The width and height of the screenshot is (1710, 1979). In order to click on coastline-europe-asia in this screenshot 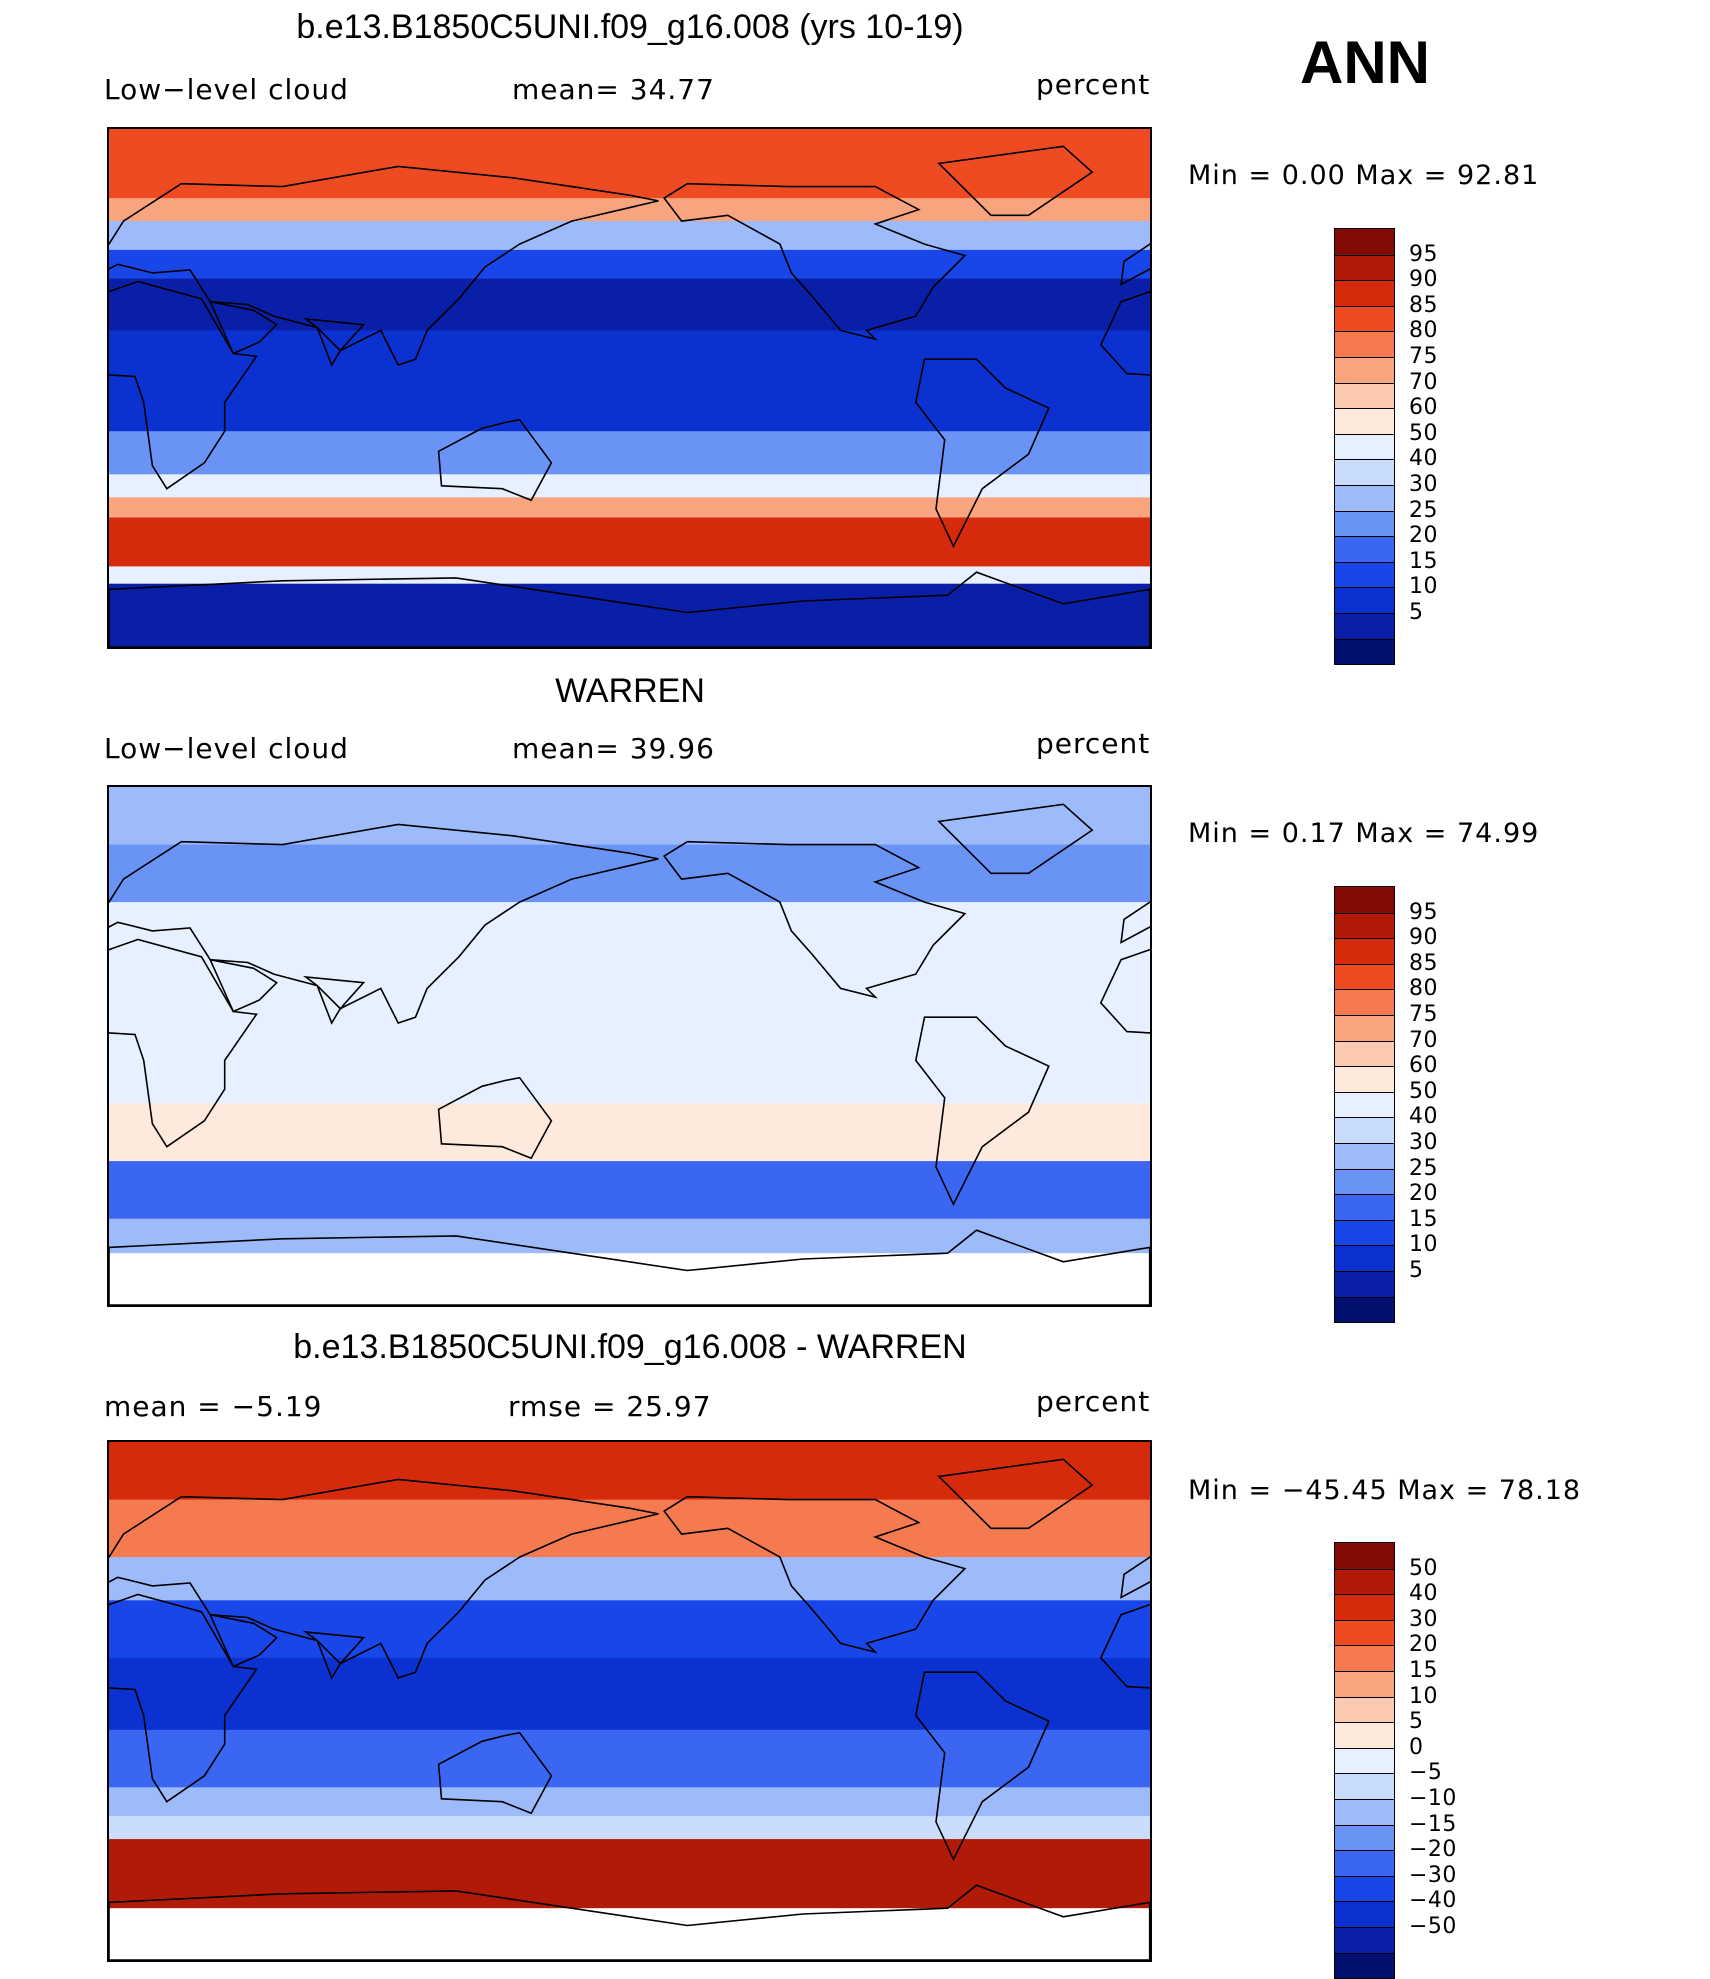, I will do `click(384, 1578)`.